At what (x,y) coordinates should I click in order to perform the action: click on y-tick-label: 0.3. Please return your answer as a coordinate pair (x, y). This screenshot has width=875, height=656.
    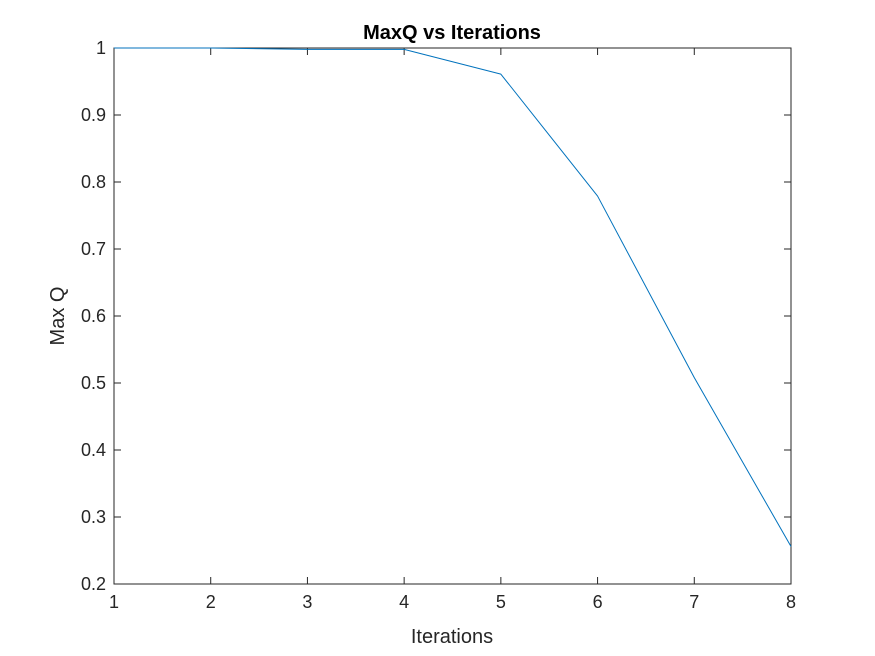
    Looking at the image, I should click on (93, 517).